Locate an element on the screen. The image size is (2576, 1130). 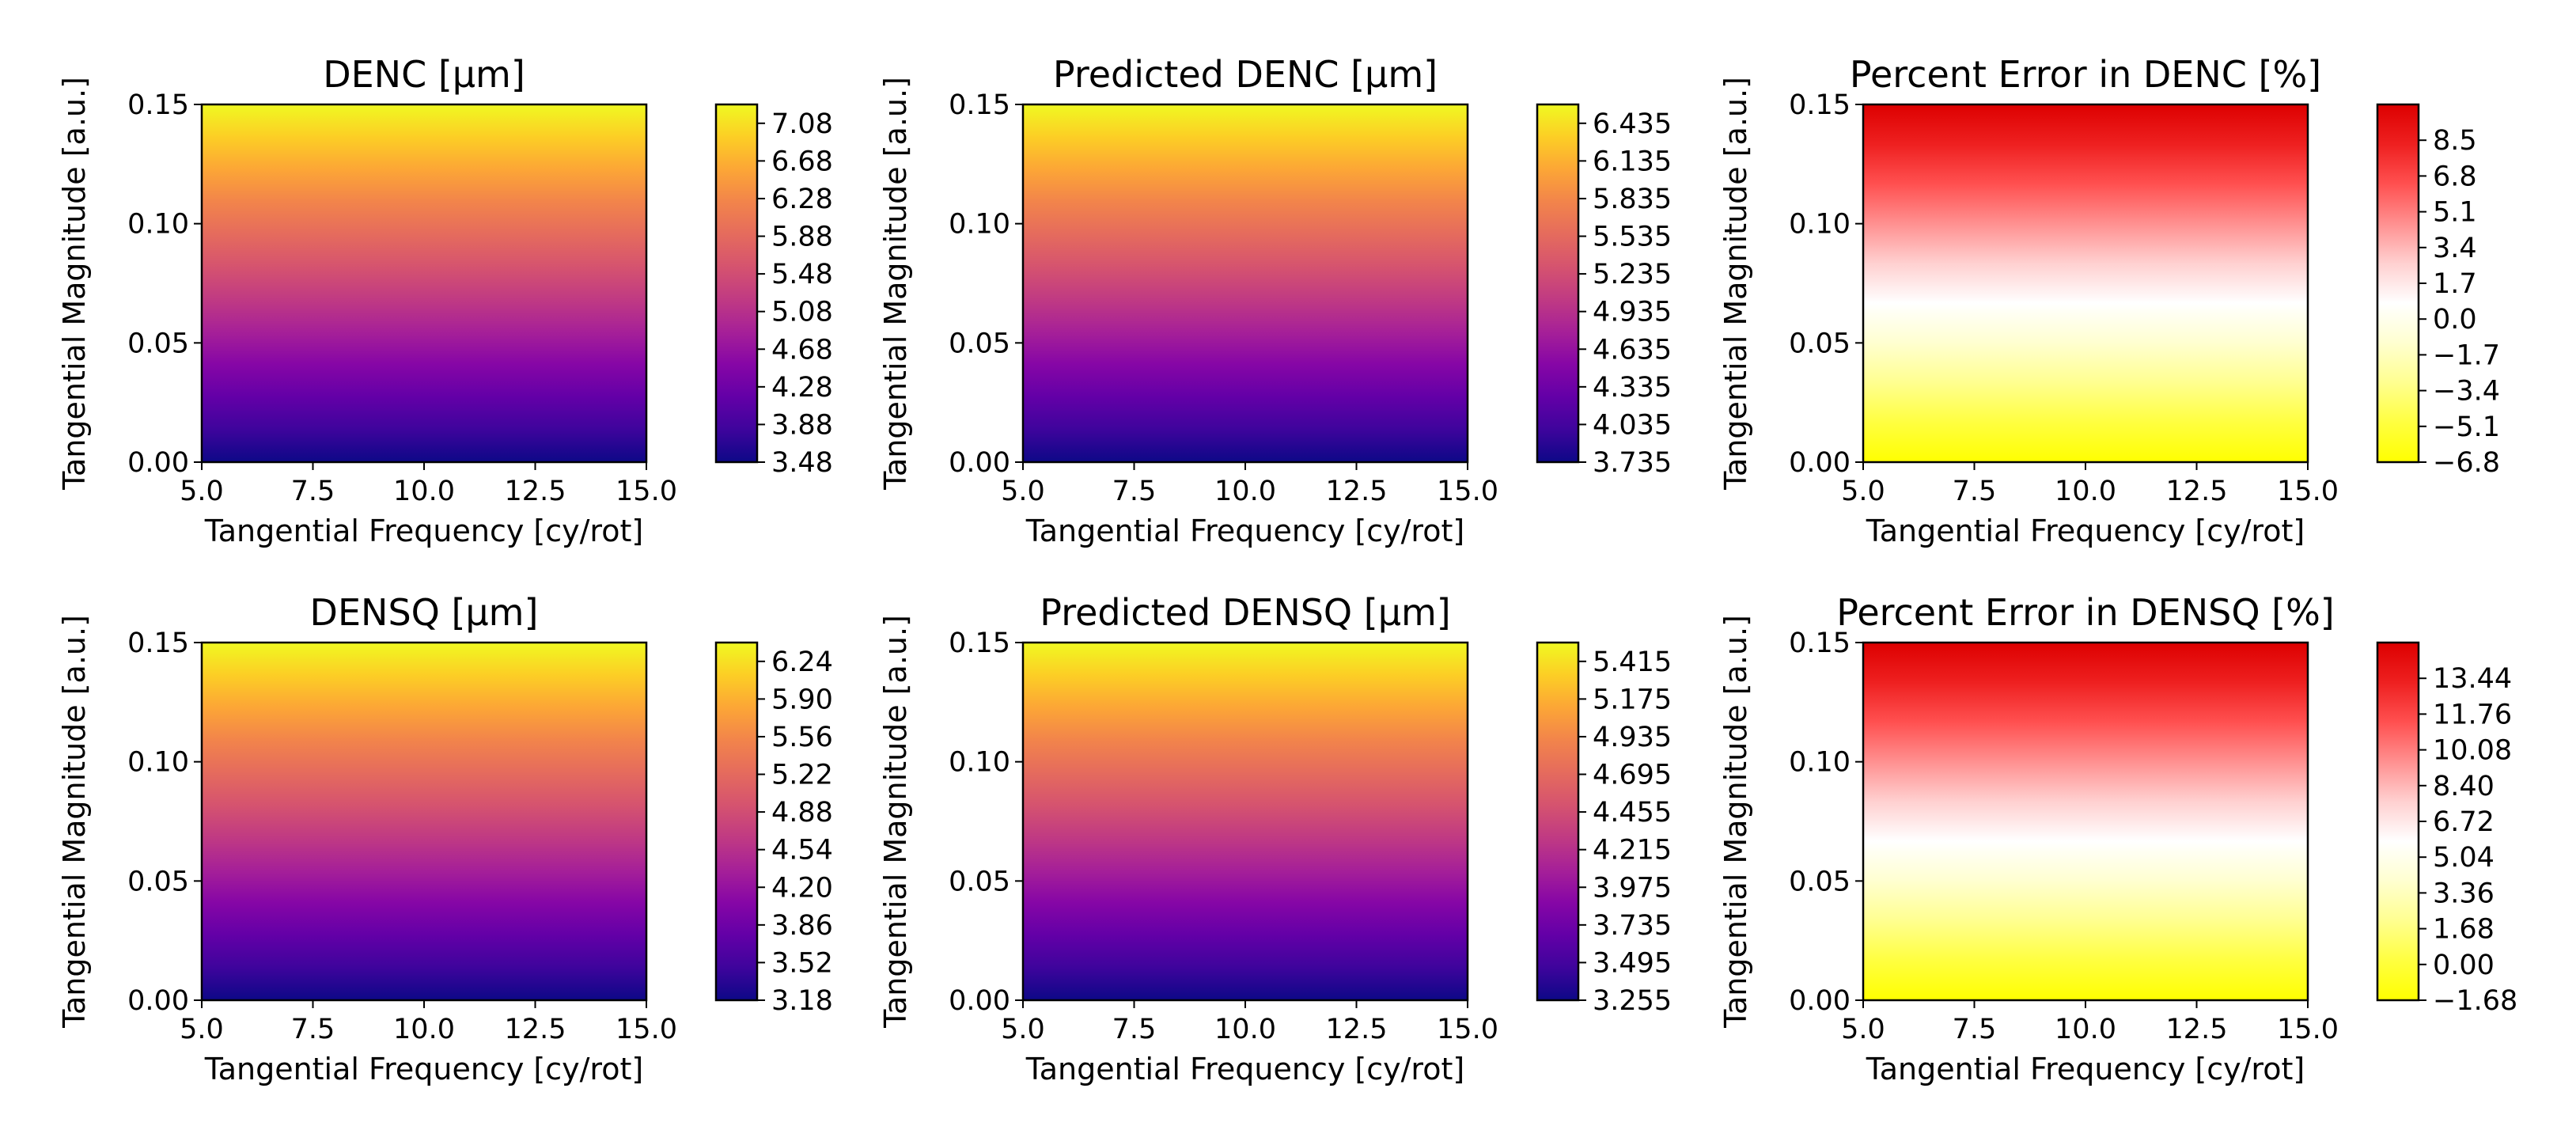
colorbar-tick-label: 7.08 is located at coordinates (802, 124).